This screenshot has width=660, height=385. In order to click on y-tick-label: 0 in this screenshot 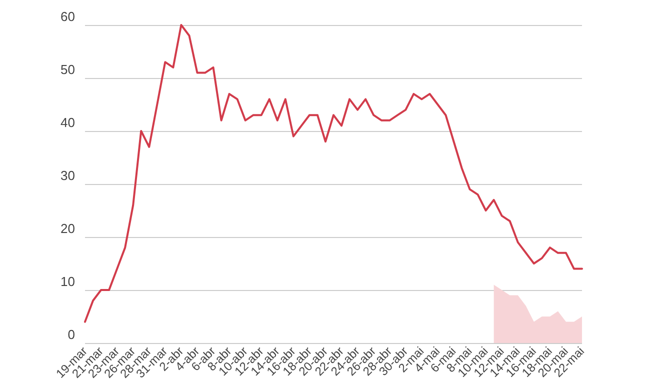, I will do `click(71, 334)`.